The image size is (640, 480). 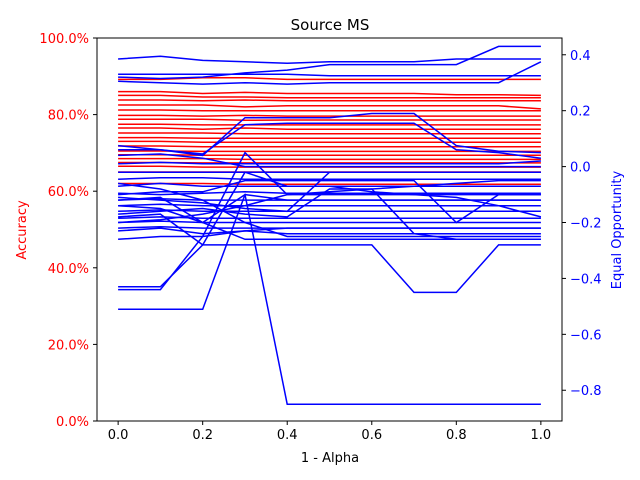 I want to click on right-y-tick-label: 0.0, so click(x=580, y=168).